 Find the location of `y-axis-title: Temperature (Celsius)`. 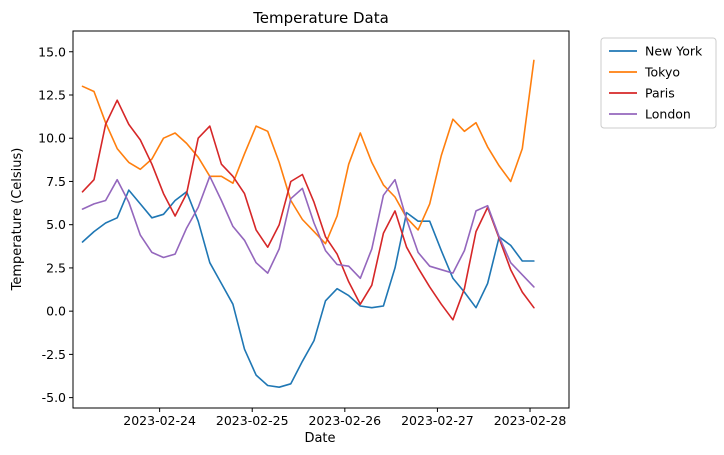

y-axis-title: Temperature (Celsius) is located at coordinates (17, 220).